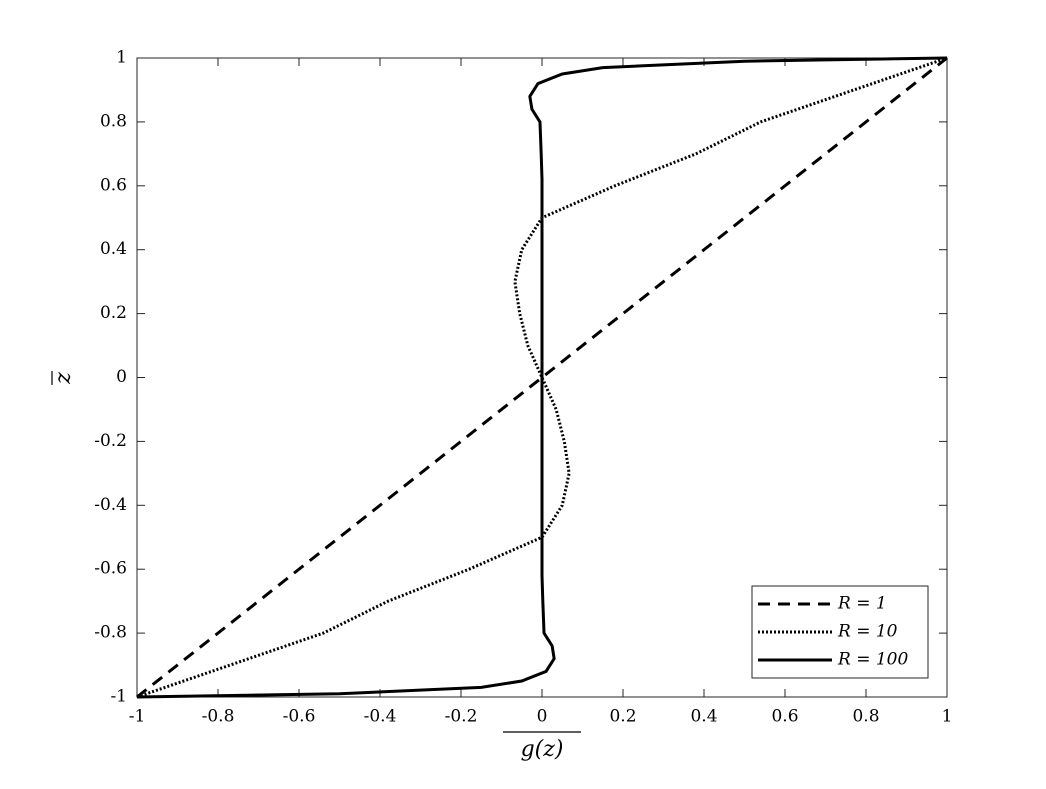  What do you see at coordinates (542, 717) in the screenshot?
I see `x-tick-label: 0` at bounding box center [542, 717].